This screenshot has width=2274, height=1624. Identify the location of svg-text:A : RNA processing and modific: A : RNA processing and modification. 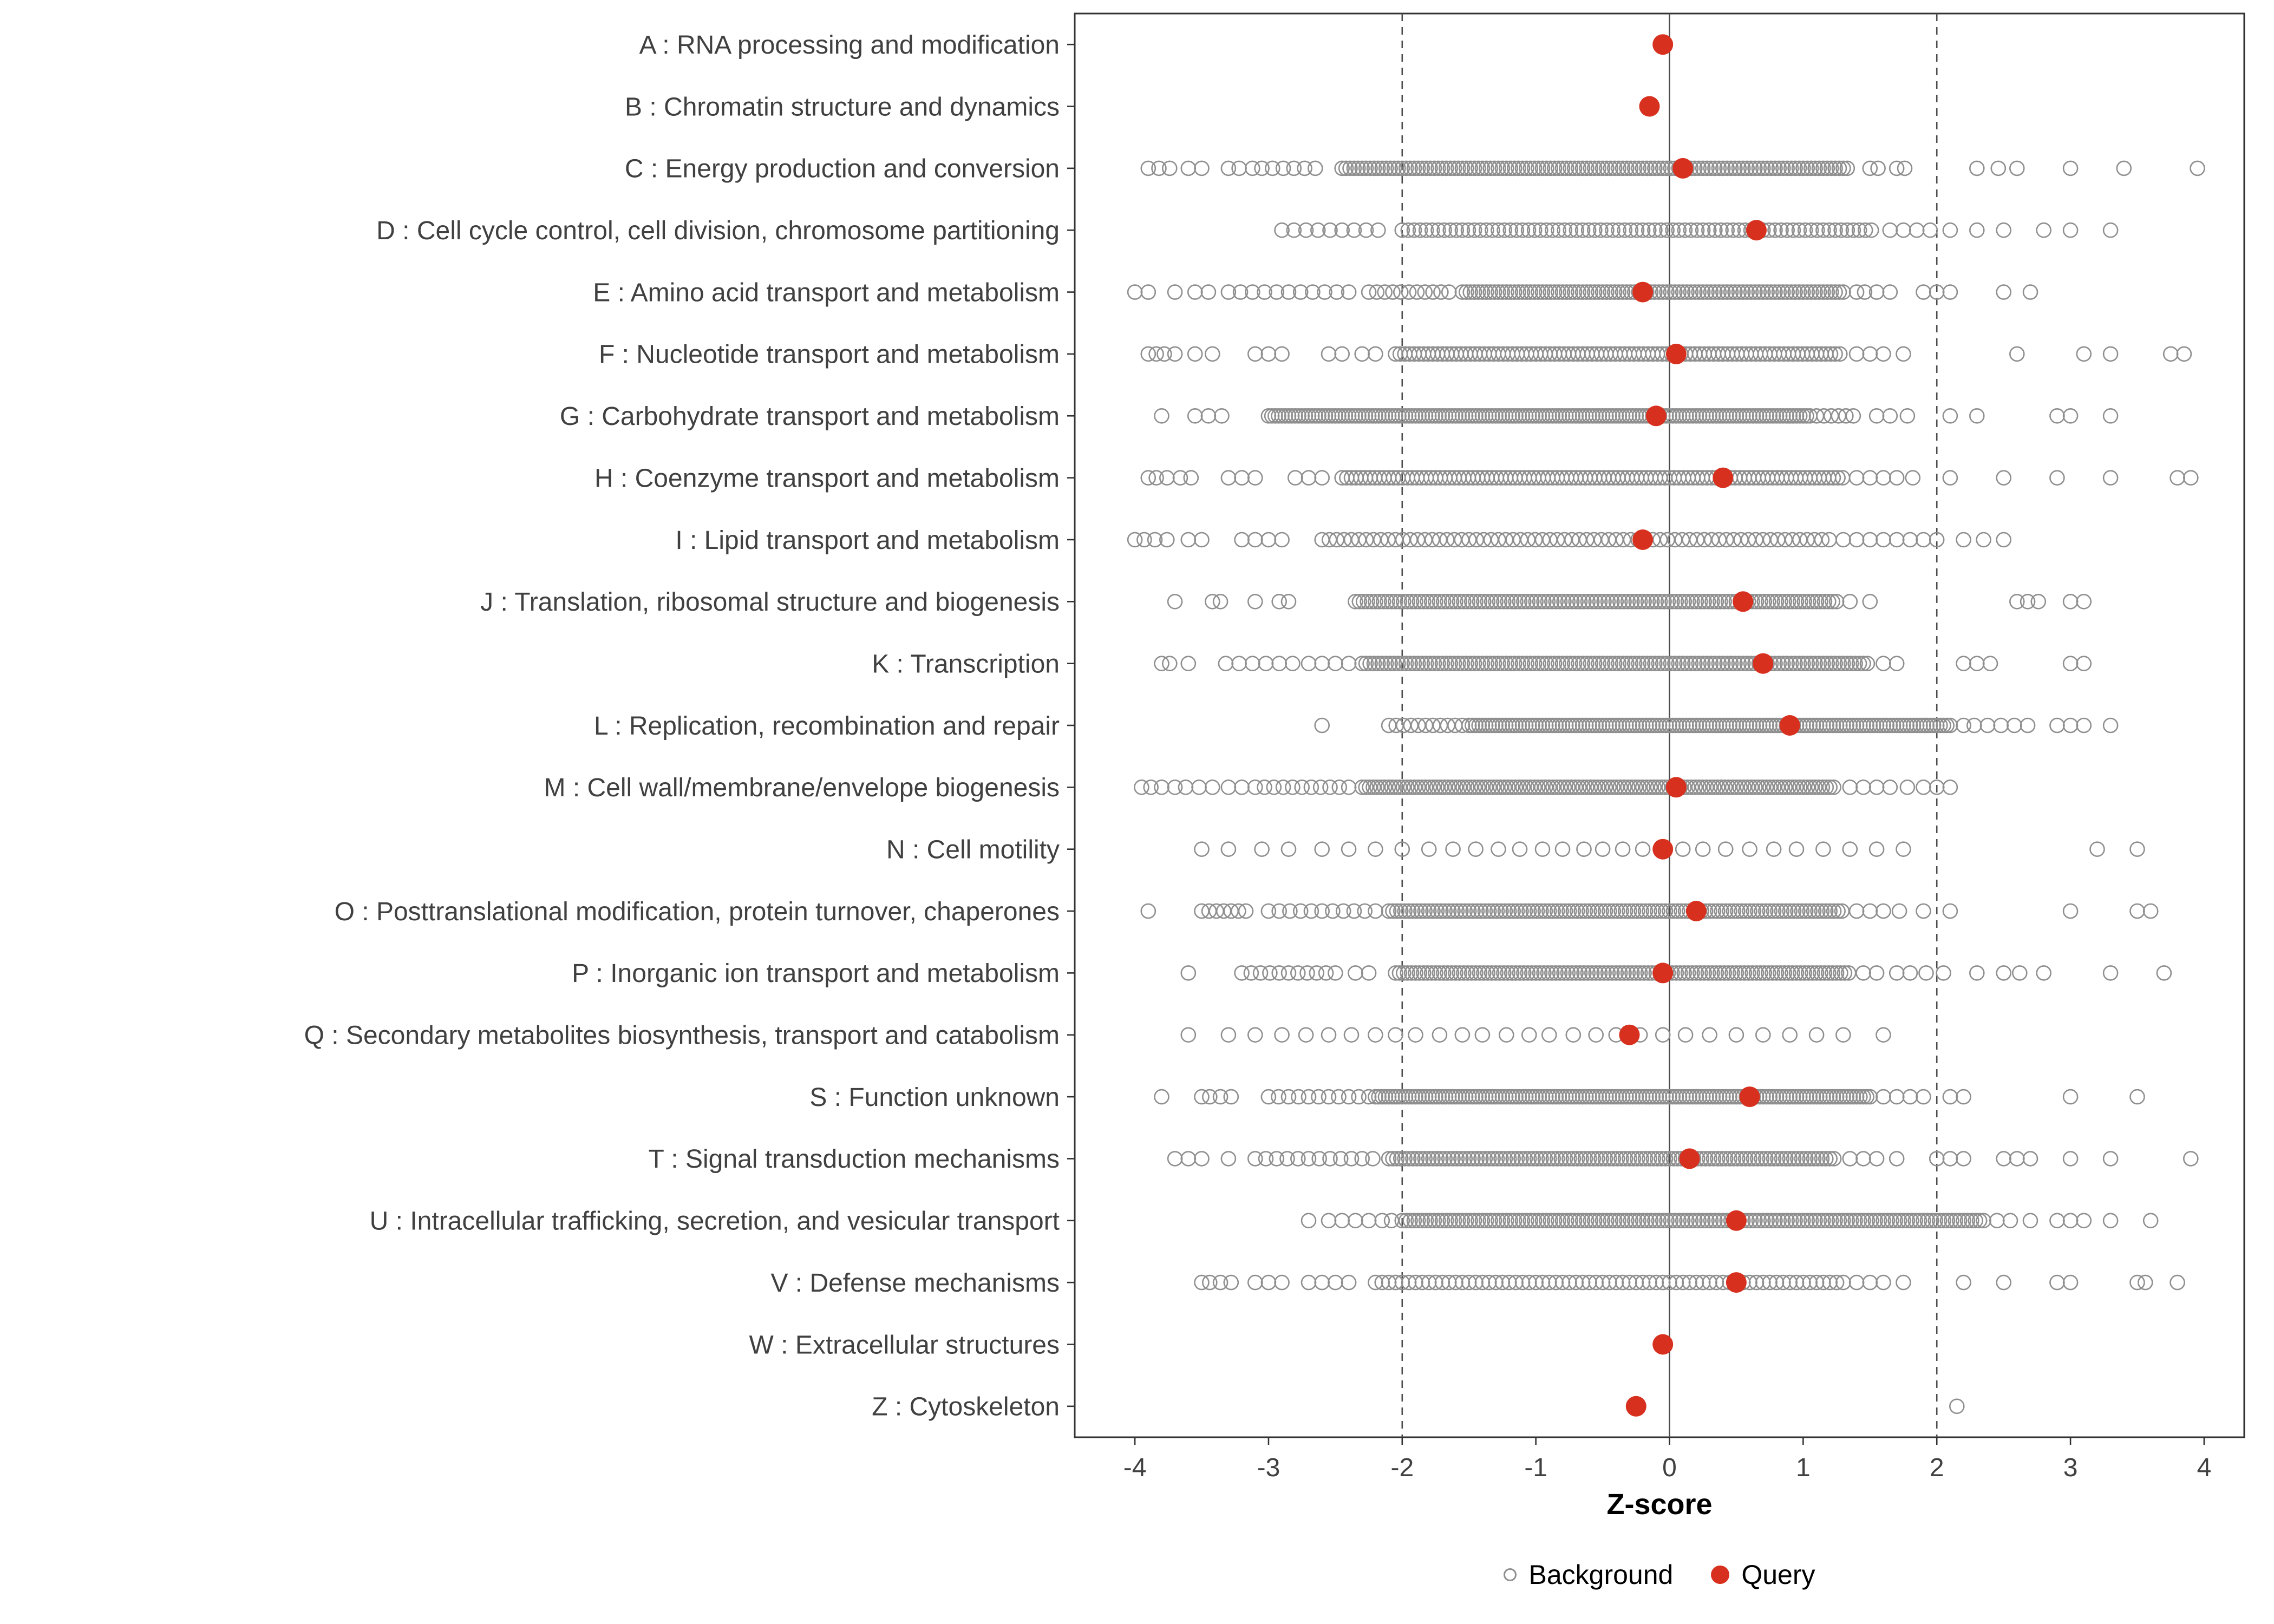
(850, 45).